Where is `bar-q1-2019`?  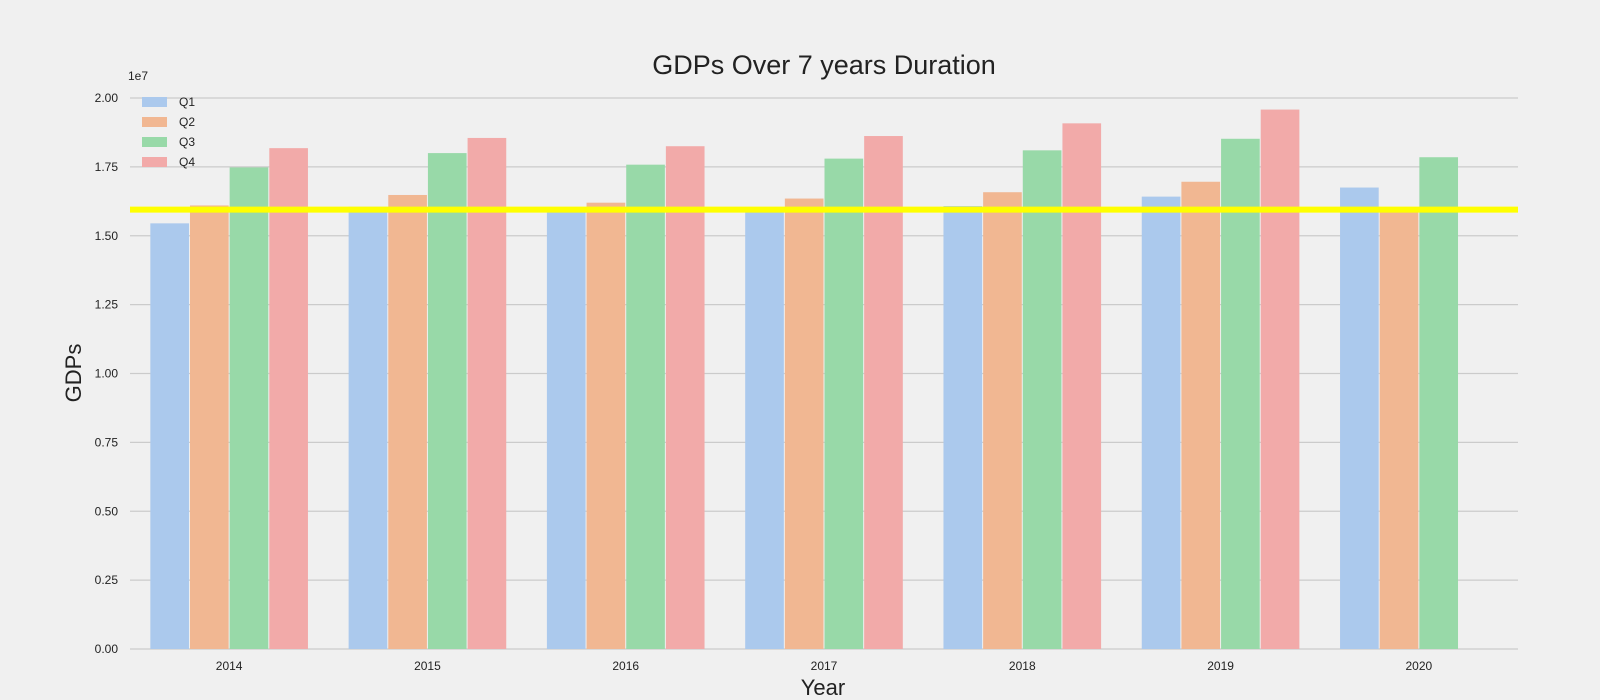 bar-q1-2019 is located at coordinates (1161, 422).